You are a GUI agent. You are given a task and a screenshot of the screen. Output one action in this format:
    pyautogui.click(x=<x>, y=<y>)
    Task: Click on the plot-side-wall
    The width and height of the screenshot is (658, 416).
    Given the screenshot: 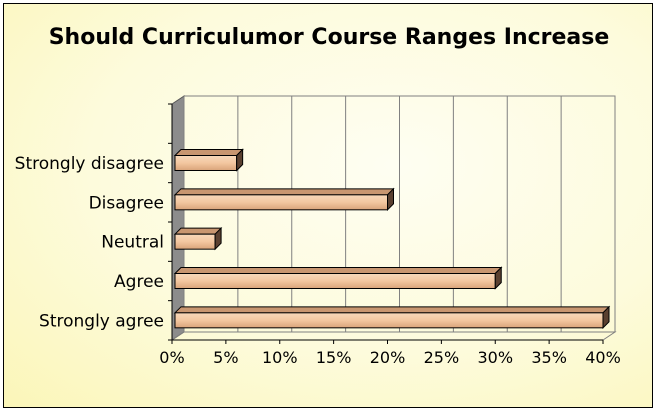 What is the action you would take?
    pyautogui.click(x=178, y=218)
    